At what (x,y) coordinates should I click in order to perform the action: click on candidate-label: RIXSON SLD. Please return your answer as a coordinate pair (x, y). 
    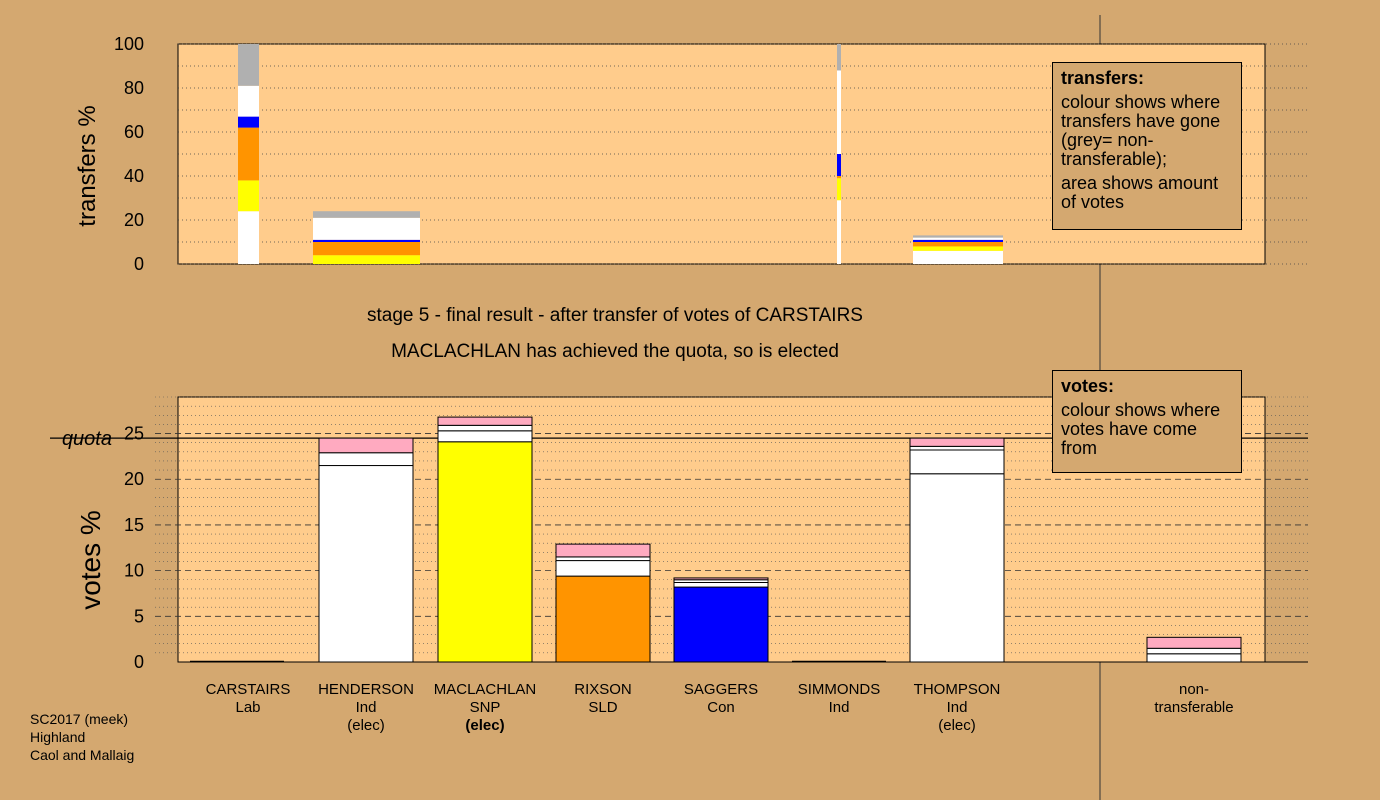
    Looking at the image, I should click on (603, 699).